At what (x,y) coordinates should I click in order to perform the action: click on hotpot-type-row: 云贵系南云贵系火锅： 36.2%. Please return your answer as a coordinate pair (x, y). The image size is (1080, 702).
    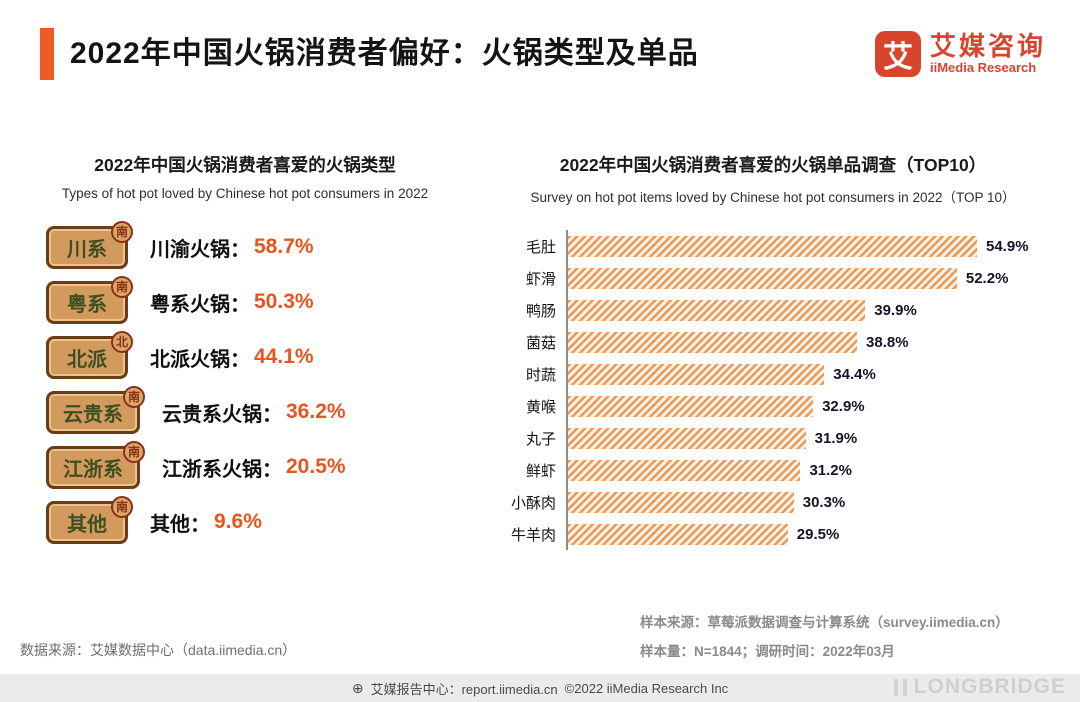
    Looking at the image, I should click on (258, 409).